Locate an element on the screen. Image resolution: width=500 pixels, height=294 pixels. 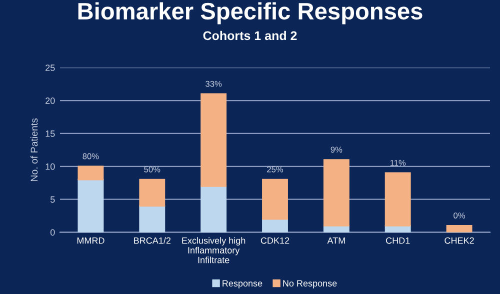
chart-subtitle: Cohorts 1 and 2 is located at coordinates (250, 35).